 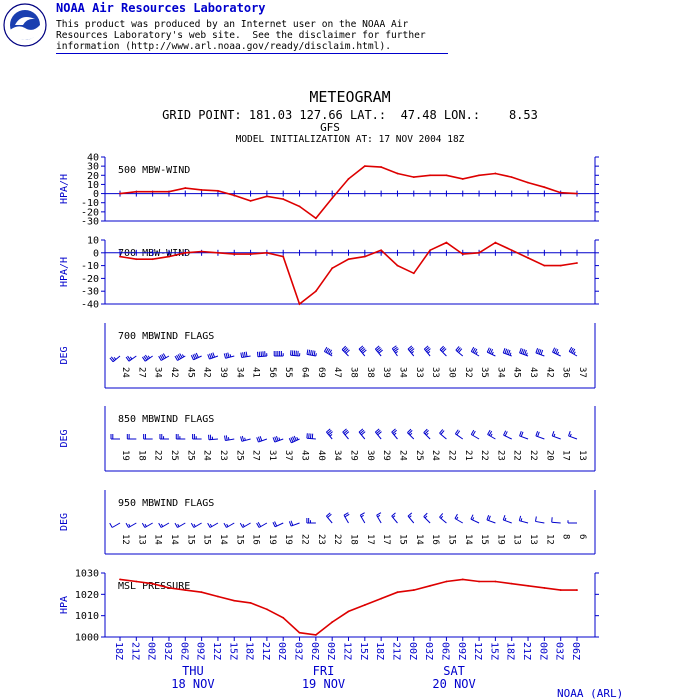 What do you see at coordinates (272, 455) in the screenshot?
I see `wind-speed-label: 31` at bounding box center [272, 455].